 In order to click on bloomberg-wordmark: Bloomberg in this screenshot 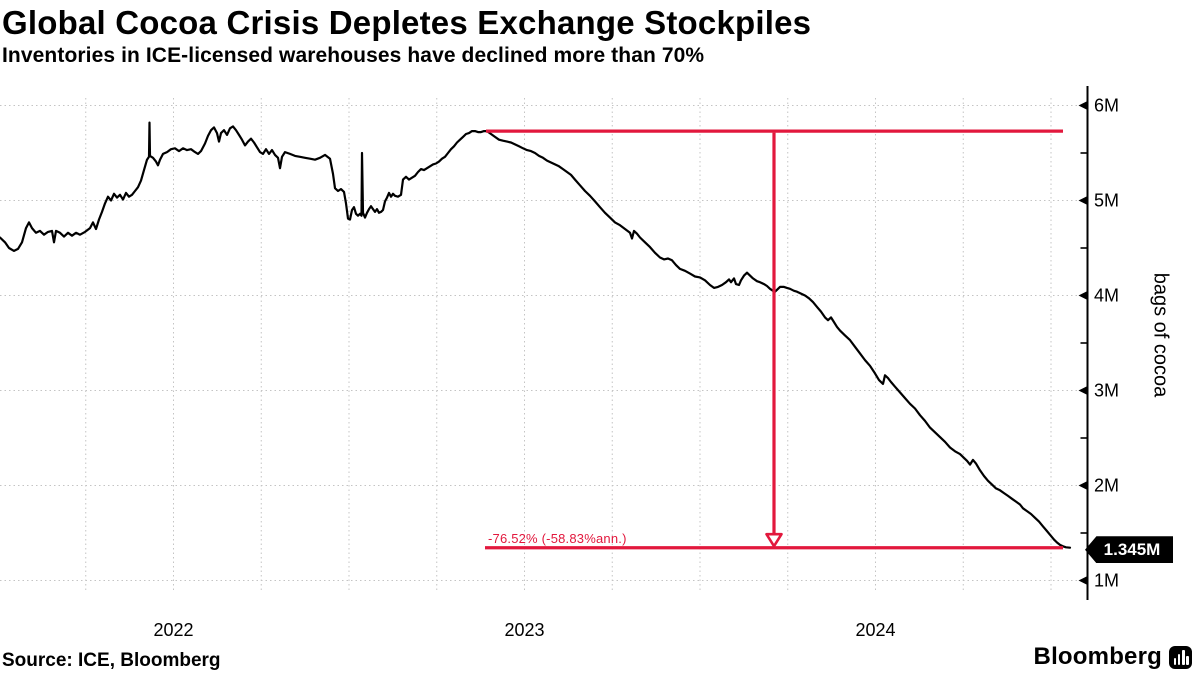, I will do `click(1097, 656)`.